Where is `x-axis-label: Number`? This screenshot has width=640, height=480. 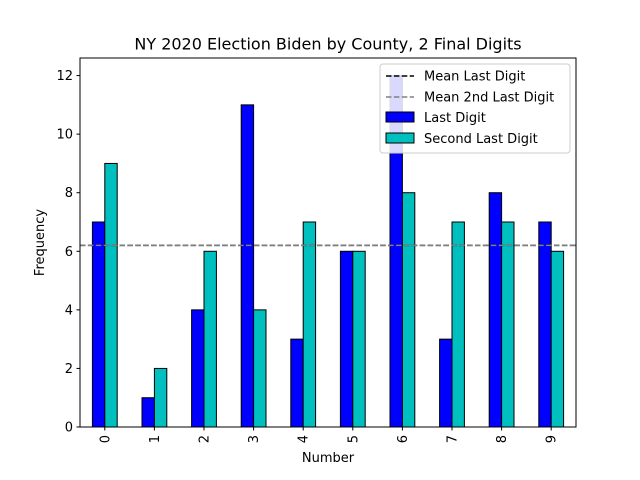
x-axis-label: Number is located at coordinates (328, 458).